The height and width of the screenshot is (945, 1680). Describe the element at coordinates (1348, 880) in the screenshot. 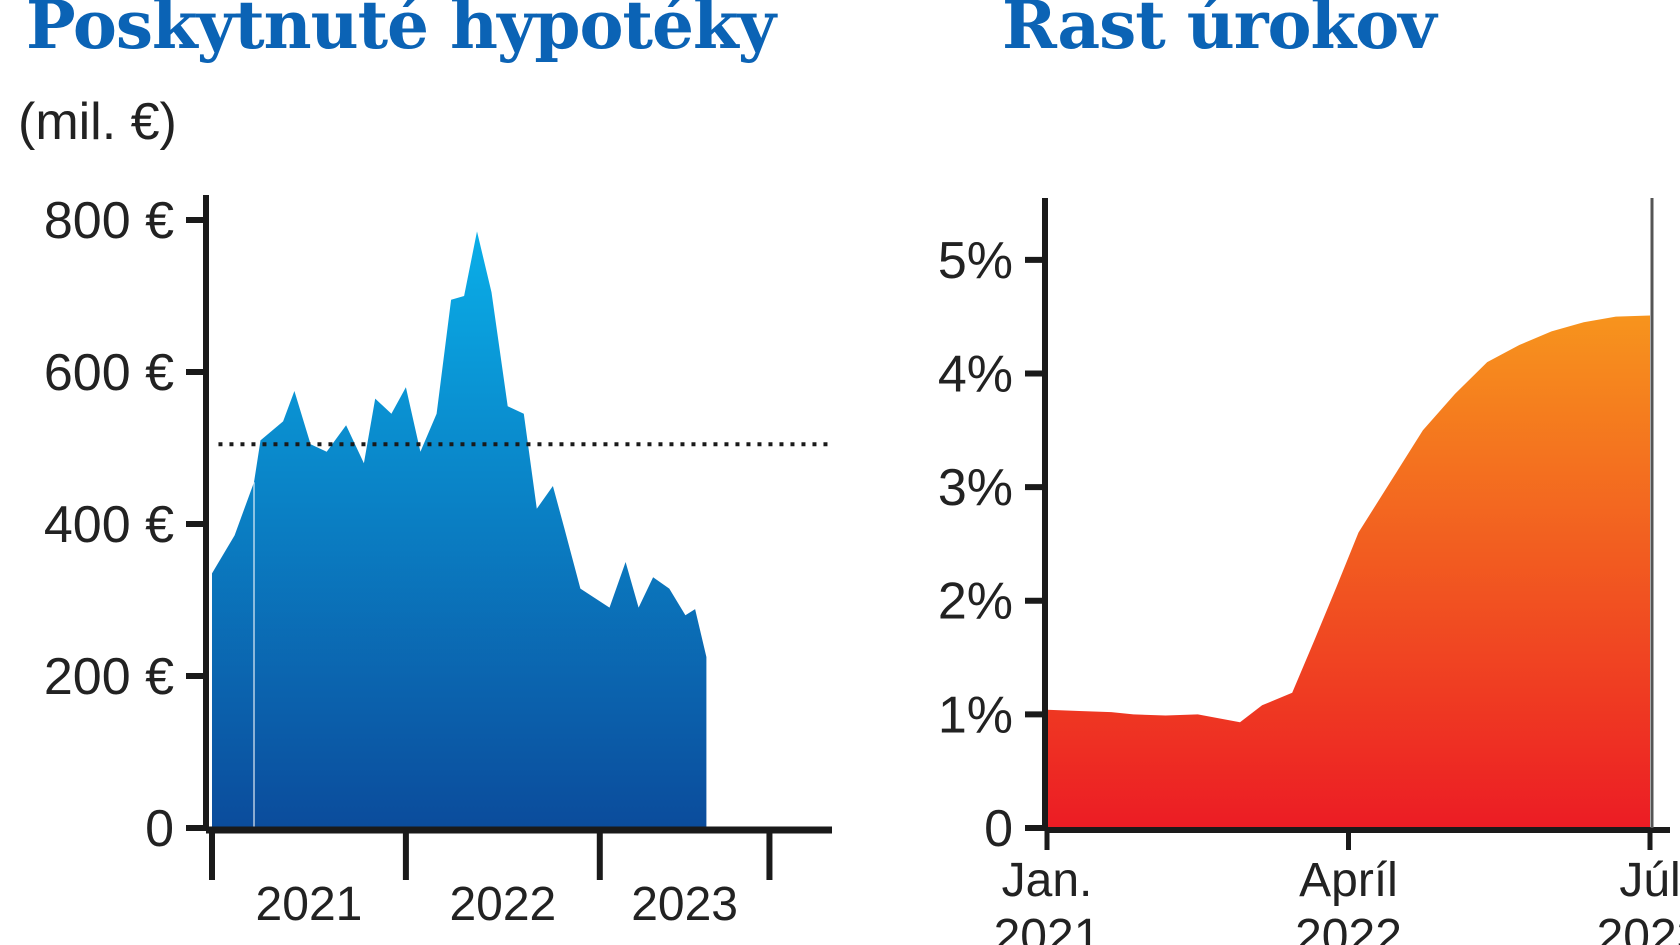

I see `x-tick-label: Apríl` at that location.